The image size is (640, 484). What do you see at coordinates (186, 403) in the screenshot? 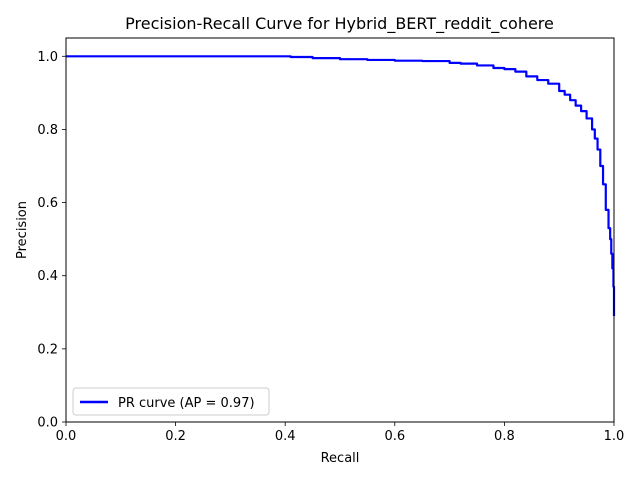
I see `legend-label: PR curve (AP = 0.97)` at bounding box center [186, 403].